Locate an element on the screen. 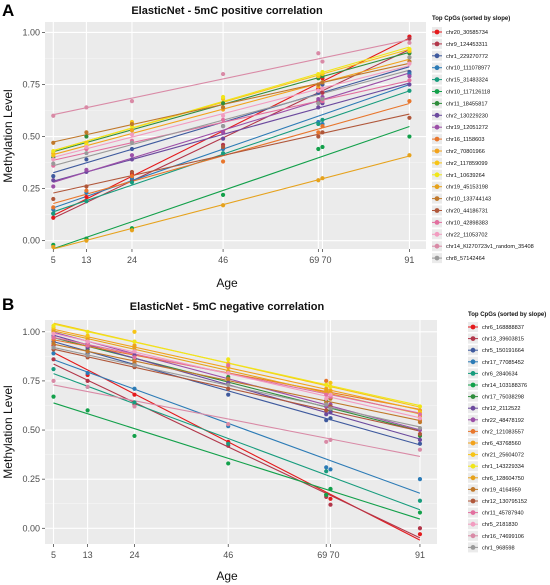 Image resolution: width=550 pixels, height=585 pixels. panel-a-legend-label: chr20_30585734 is located at coordinates (467, 33).